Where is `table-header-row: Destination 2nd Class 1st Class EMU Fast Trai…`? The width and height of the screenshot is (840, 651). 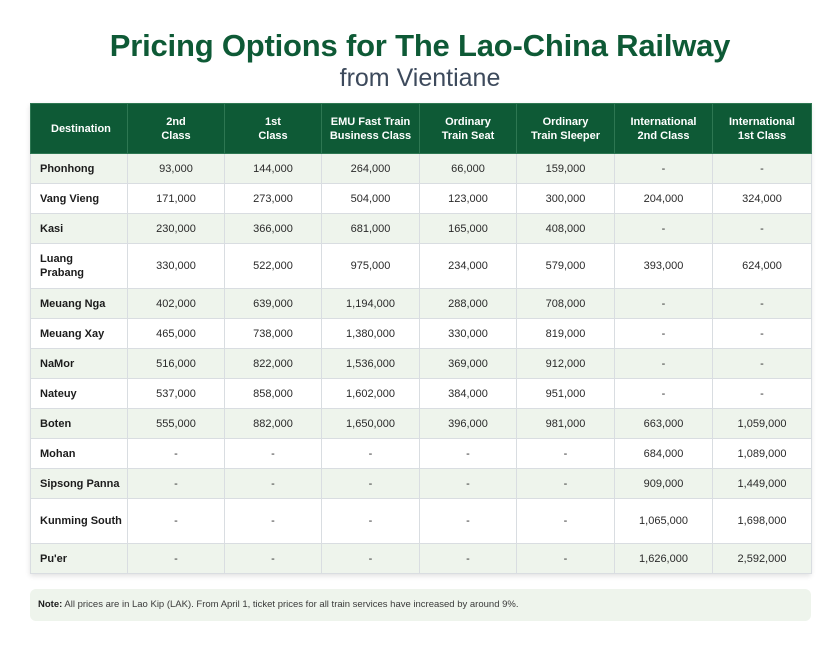 table-header-row: Destination 2nd Class 1st Class EMU Fast Trai… is located at coordinates (421, 128).